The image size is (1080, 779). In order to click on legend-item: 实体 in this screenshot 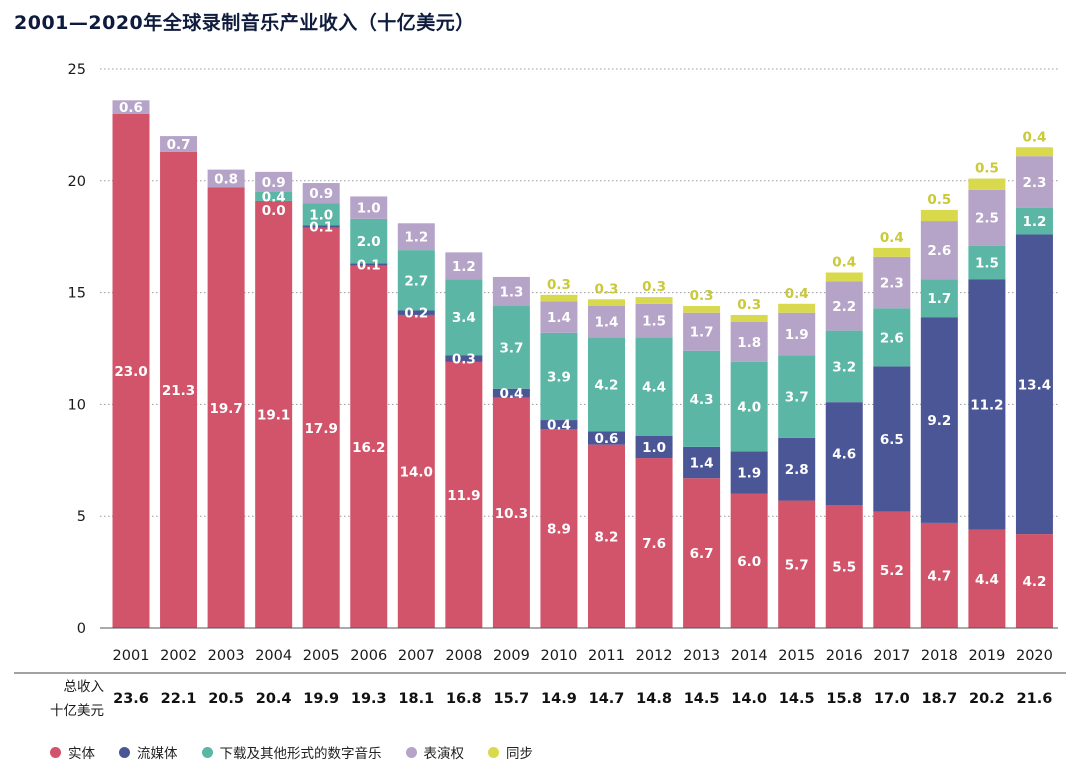, I will do `click(72, 752)`.